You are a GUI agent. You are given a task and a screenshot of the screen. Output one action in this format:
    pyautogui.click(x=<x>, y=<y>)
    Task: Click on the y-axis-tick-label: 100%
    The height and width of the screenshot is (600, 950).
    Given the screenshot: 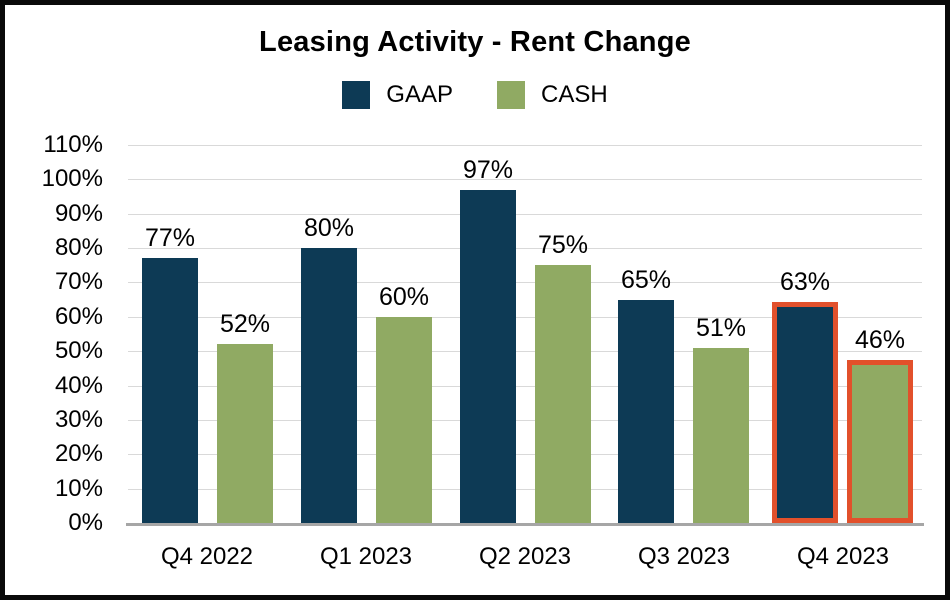 What is the action you would take?
    pyautogui.click(x=72, y=178)
    